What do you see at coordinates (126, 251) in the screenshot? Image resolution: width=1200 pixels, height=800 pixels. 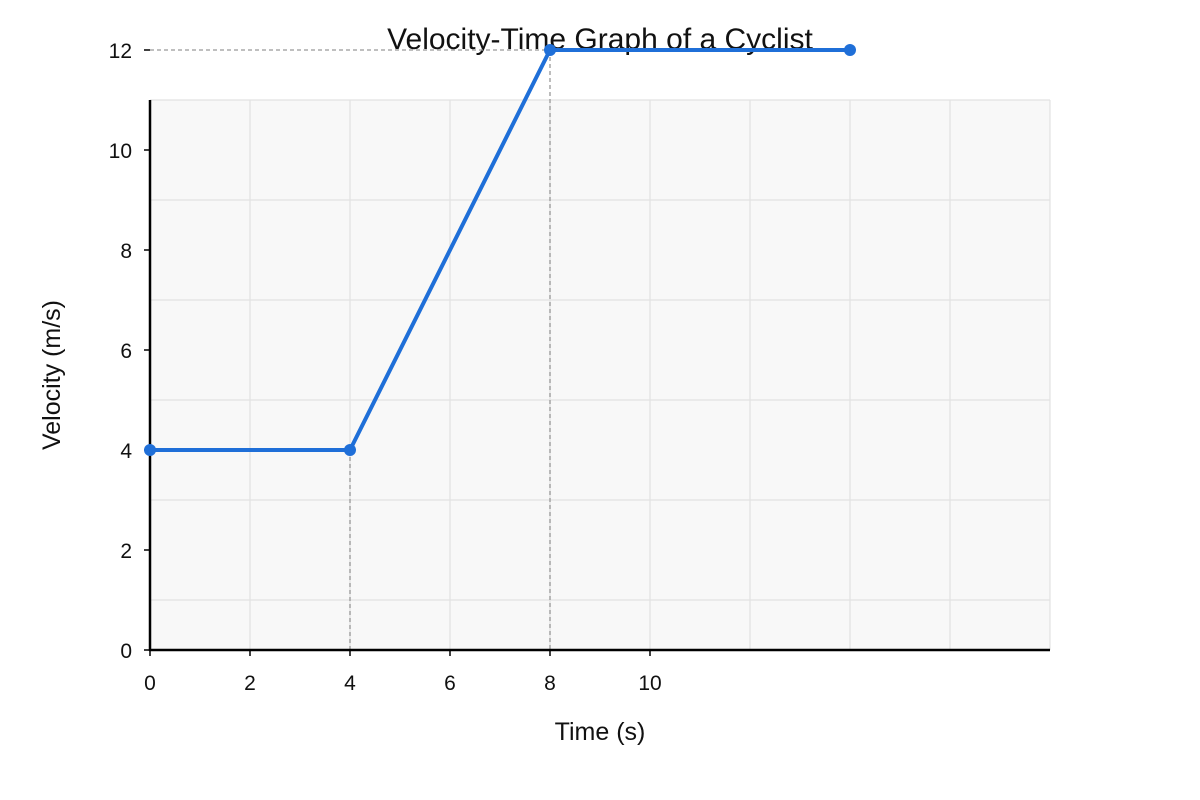 I see `y-tick-label: 8` at bounding box center [126, 251].